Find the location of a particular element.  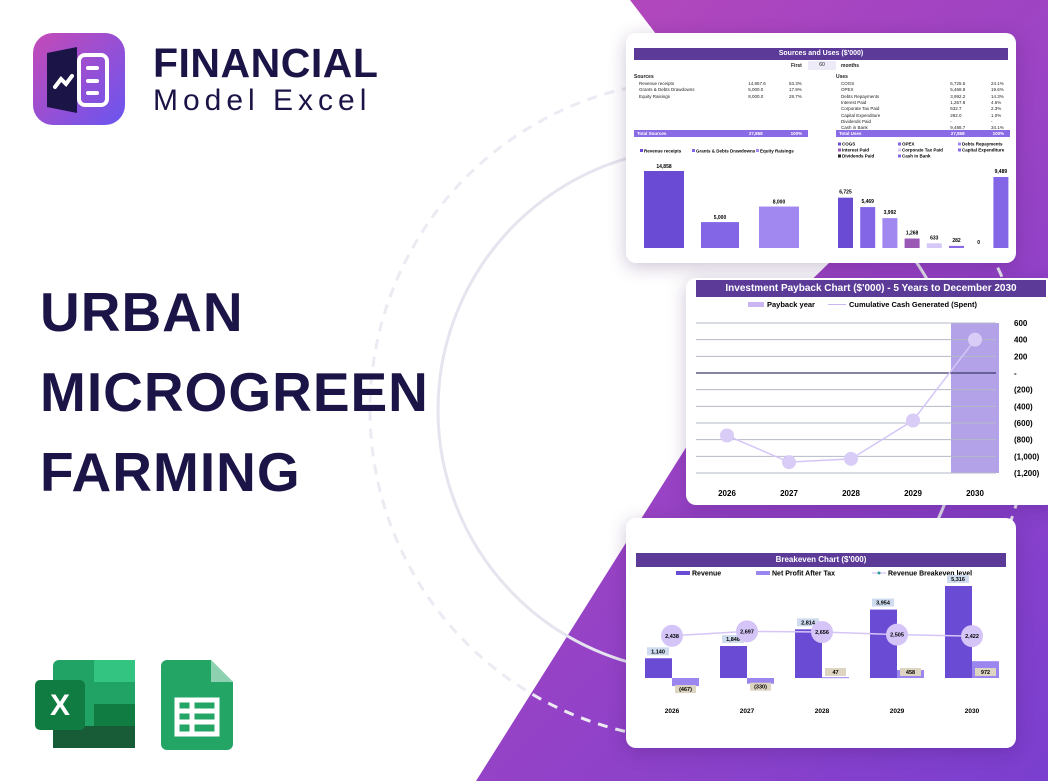

table-cell: 2.3% is located at coordinates (996, 109).